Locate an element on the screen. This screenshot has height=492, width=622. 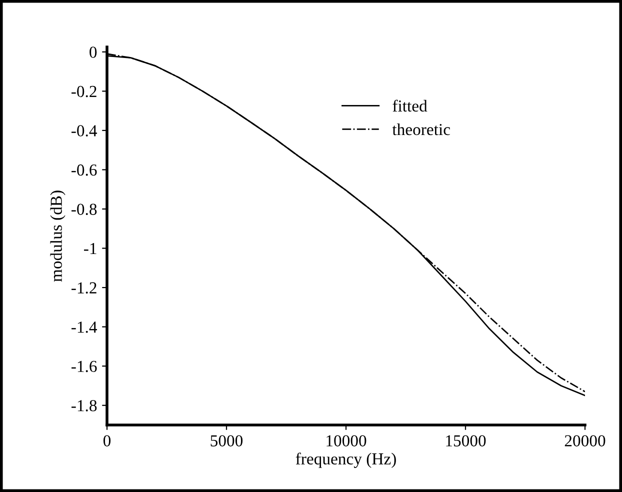
legend-label: fitted is located at coordinates (410, 106).